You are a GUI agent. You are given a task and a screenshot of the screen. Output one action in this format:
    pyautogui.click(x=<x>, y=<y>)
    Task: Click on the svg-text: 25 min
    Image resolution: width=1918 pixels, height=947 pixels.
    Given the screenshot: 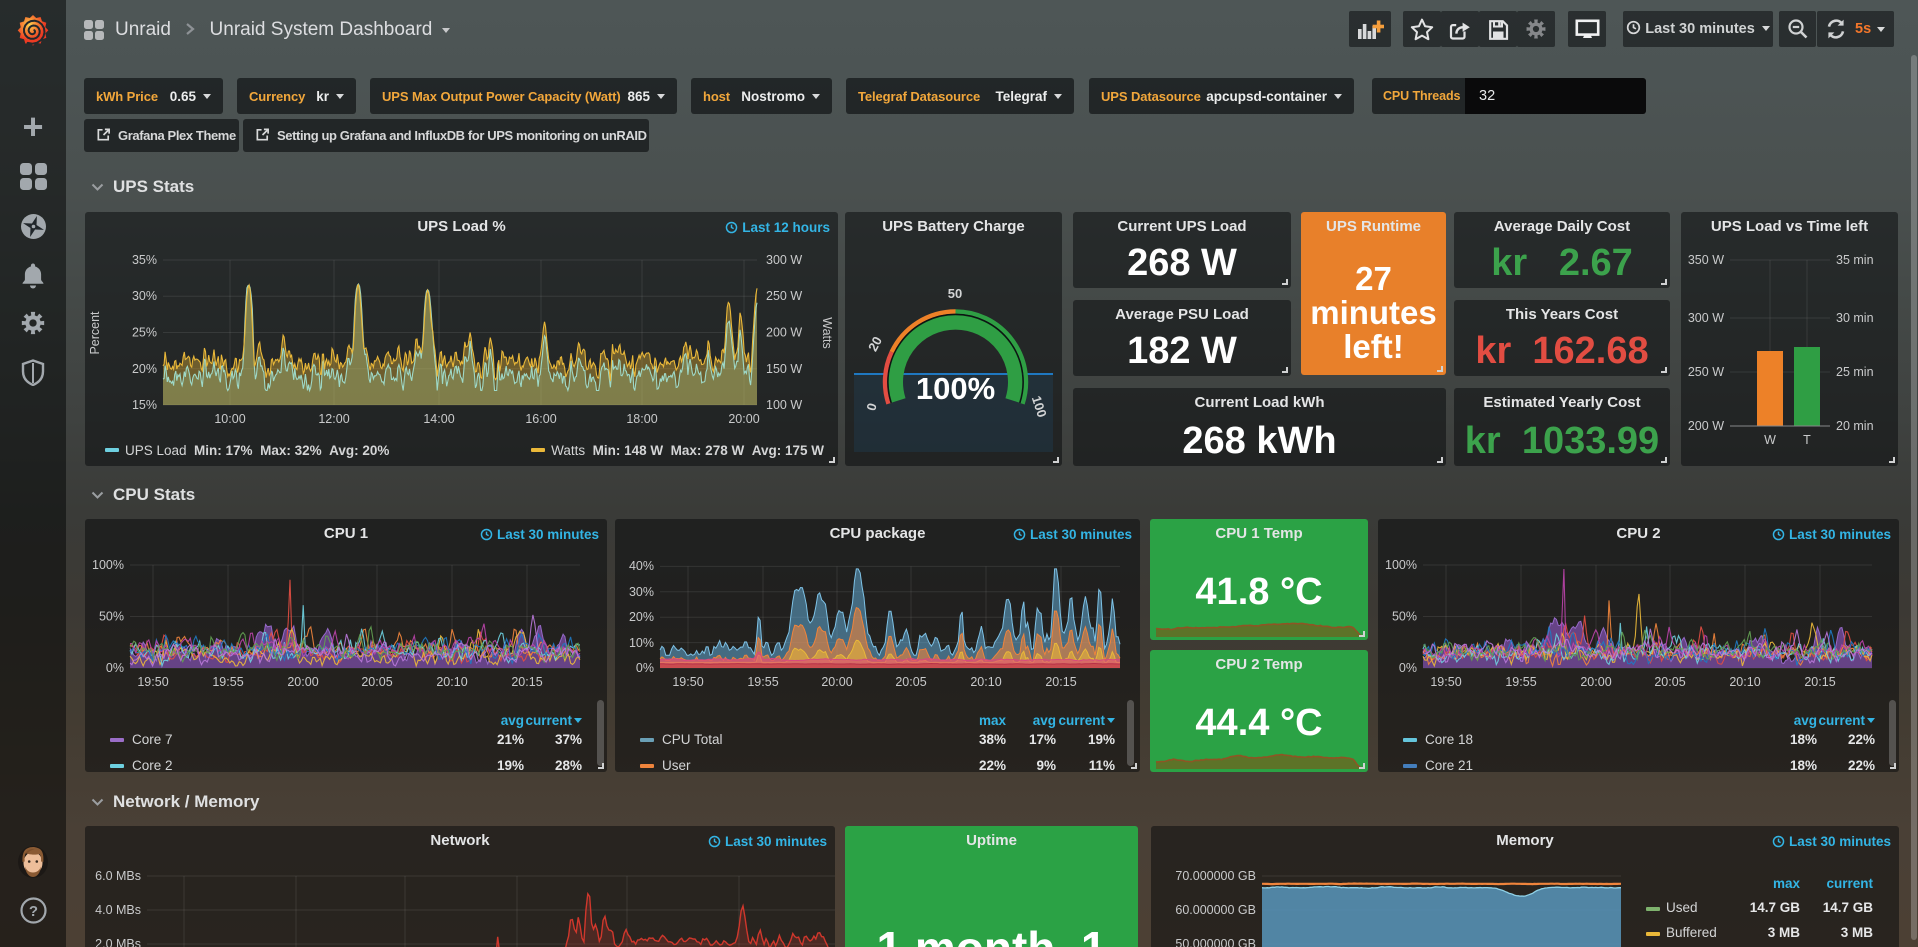 What is the action you would take?
    pyautogui.click(x=1855, y=372)
    